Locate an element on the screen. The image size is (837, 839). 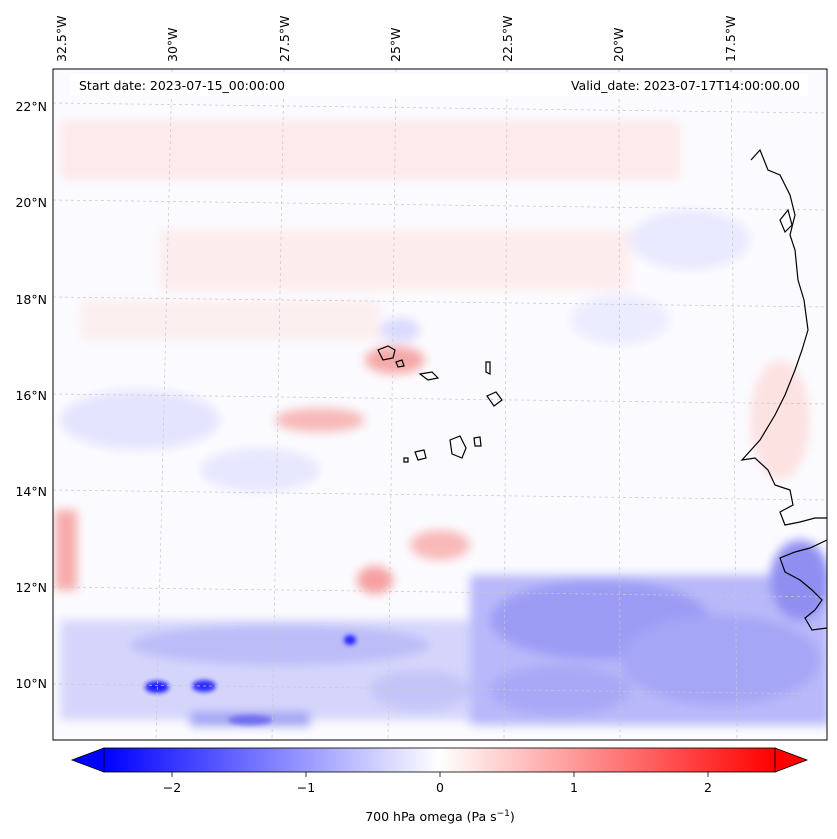
island-santiago is located at coordinates (458, 447).